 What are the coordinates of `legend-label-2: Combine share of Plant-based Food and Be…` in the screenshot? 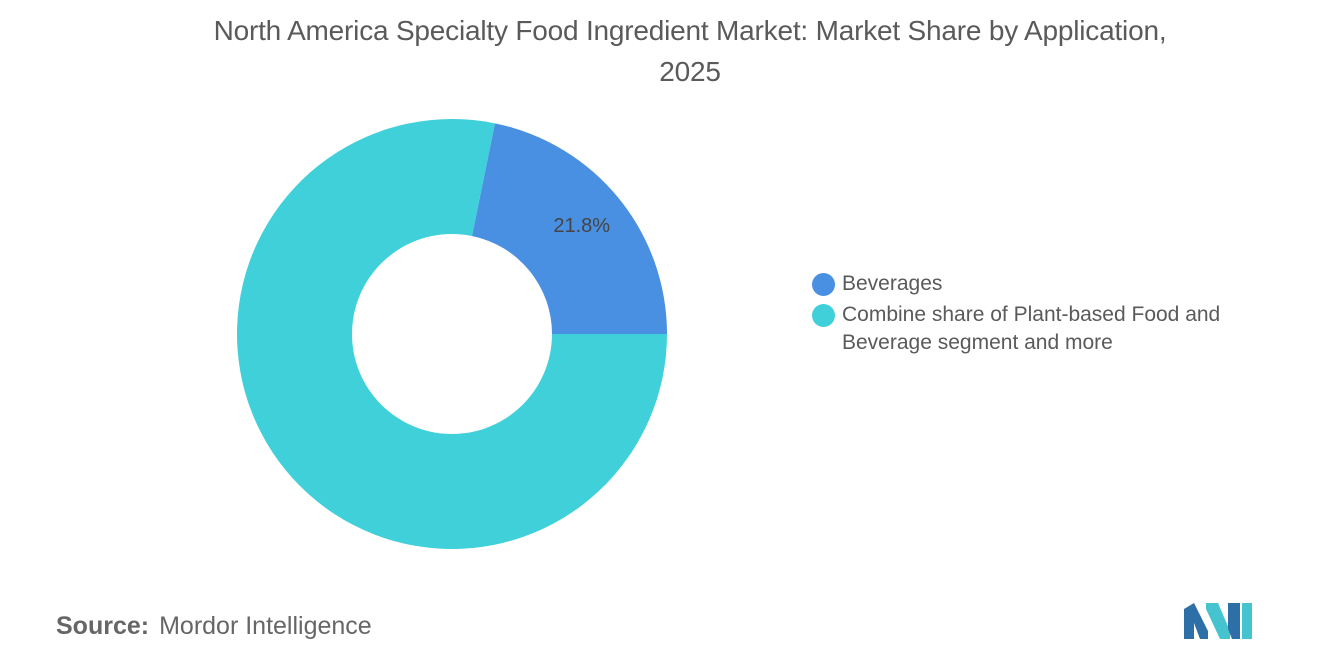 It's located at (1031, 328).